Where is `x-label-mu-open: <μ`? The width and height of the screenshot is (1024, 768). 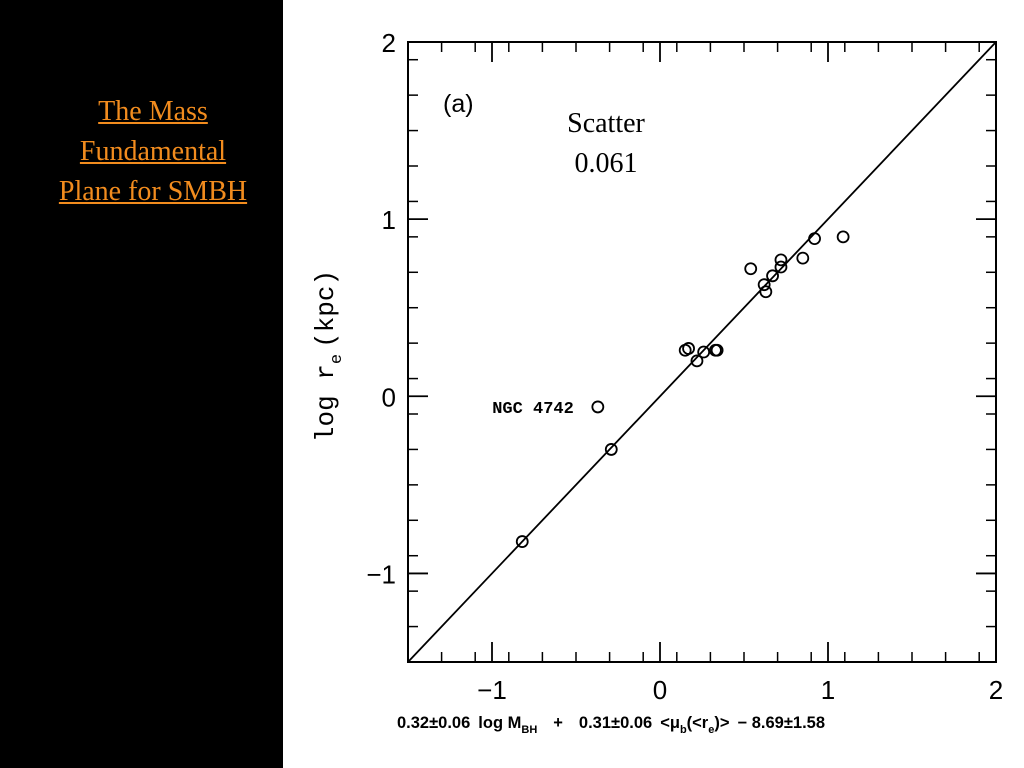
x-label-mu-open: <μ is located at coordinates (670, 723).